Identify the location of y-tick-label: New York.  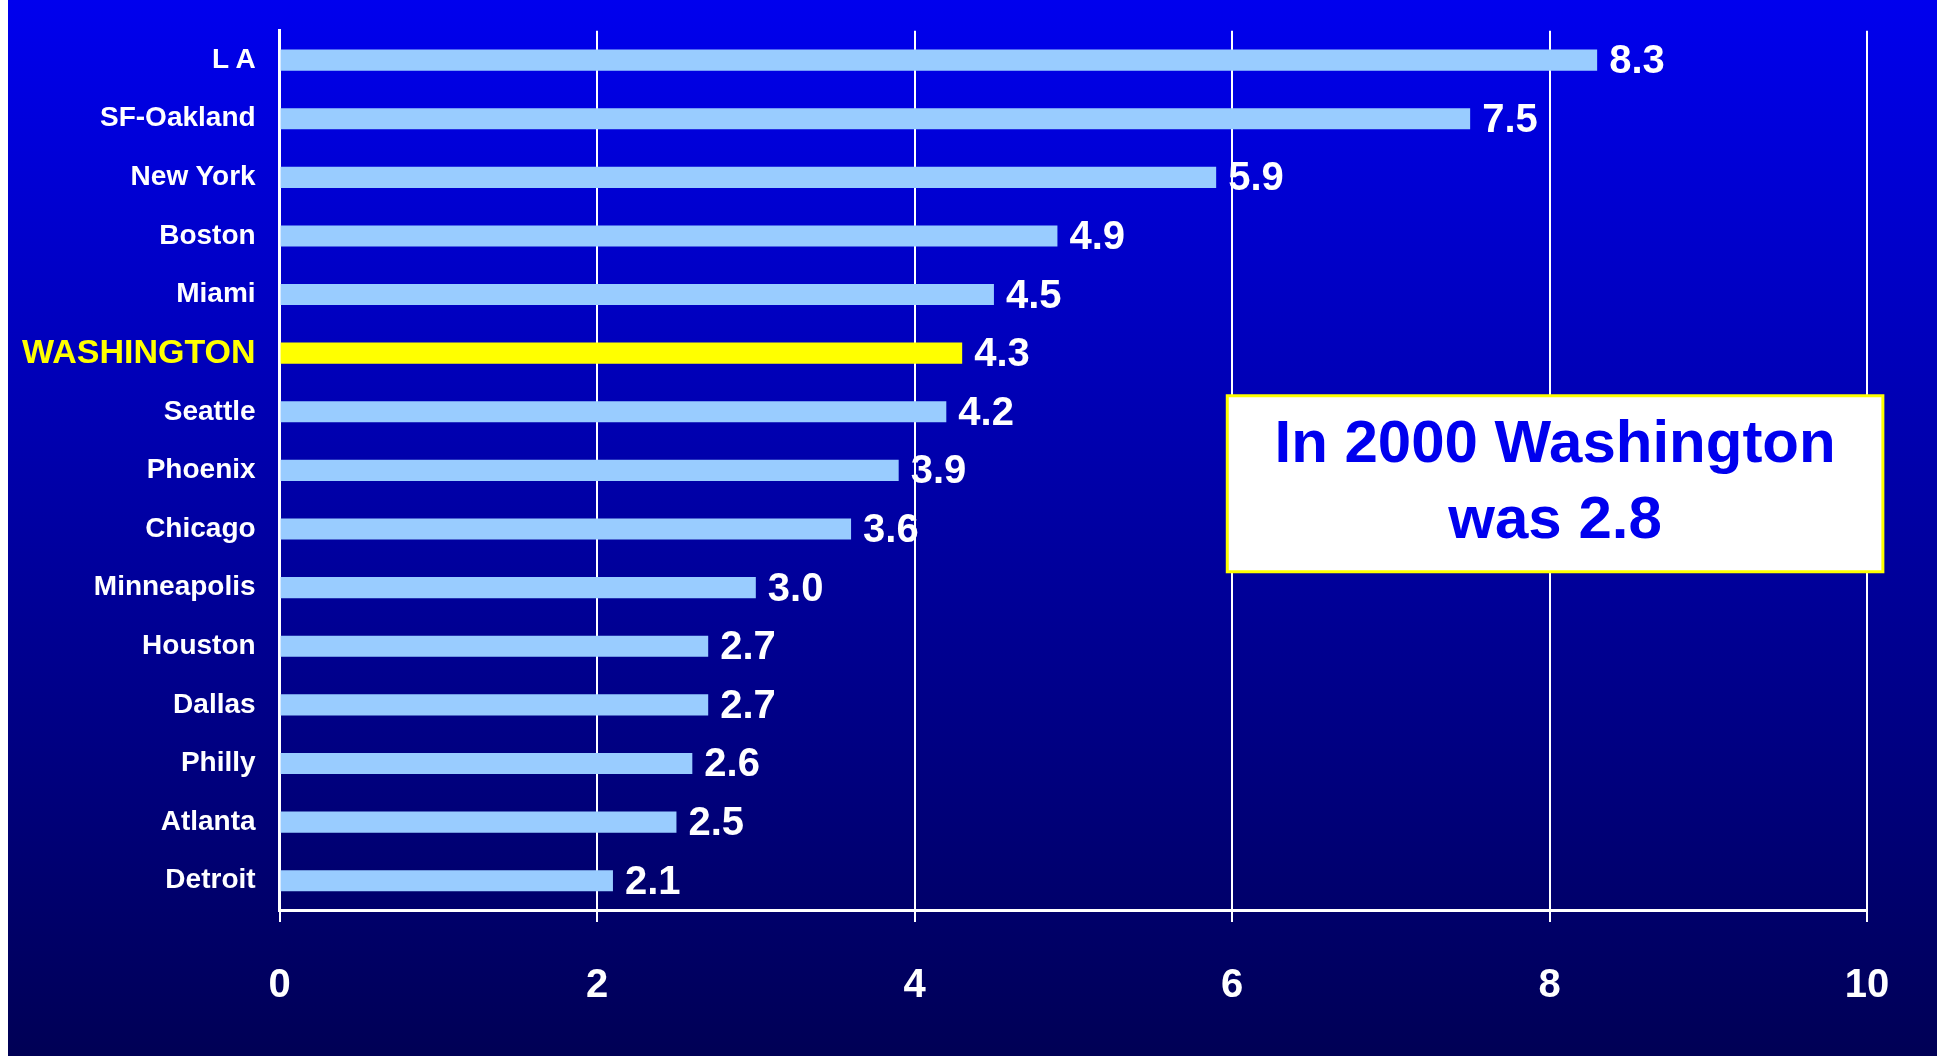
(193, 176).